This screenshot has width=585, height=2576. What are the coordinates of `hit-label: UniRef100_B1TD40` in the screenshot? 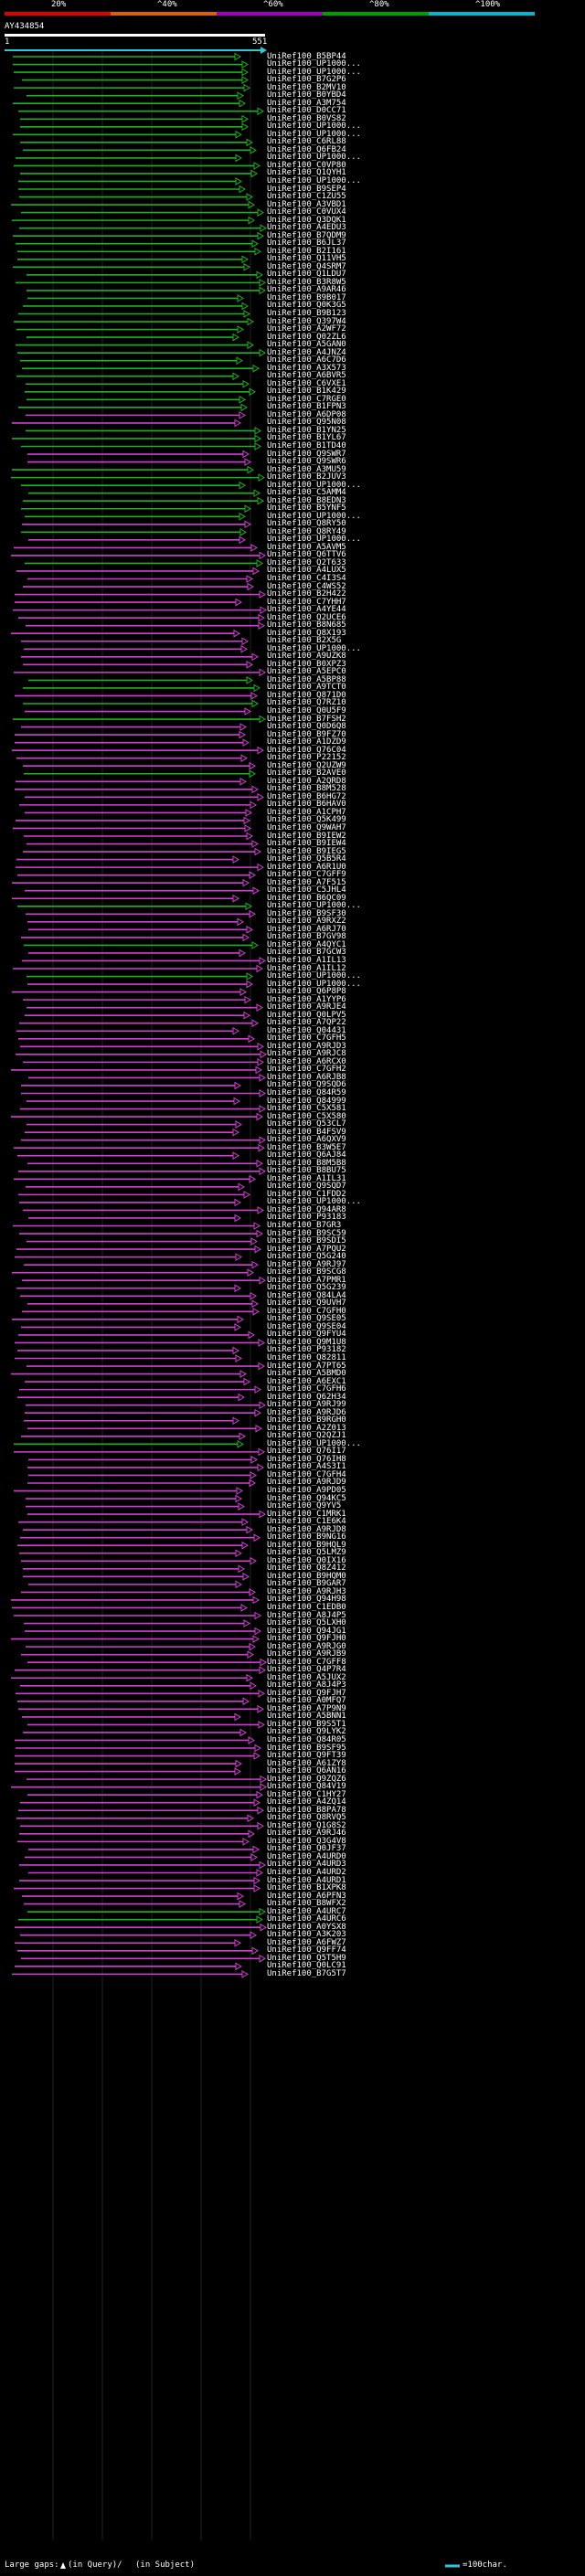 It's located at (307, 446).